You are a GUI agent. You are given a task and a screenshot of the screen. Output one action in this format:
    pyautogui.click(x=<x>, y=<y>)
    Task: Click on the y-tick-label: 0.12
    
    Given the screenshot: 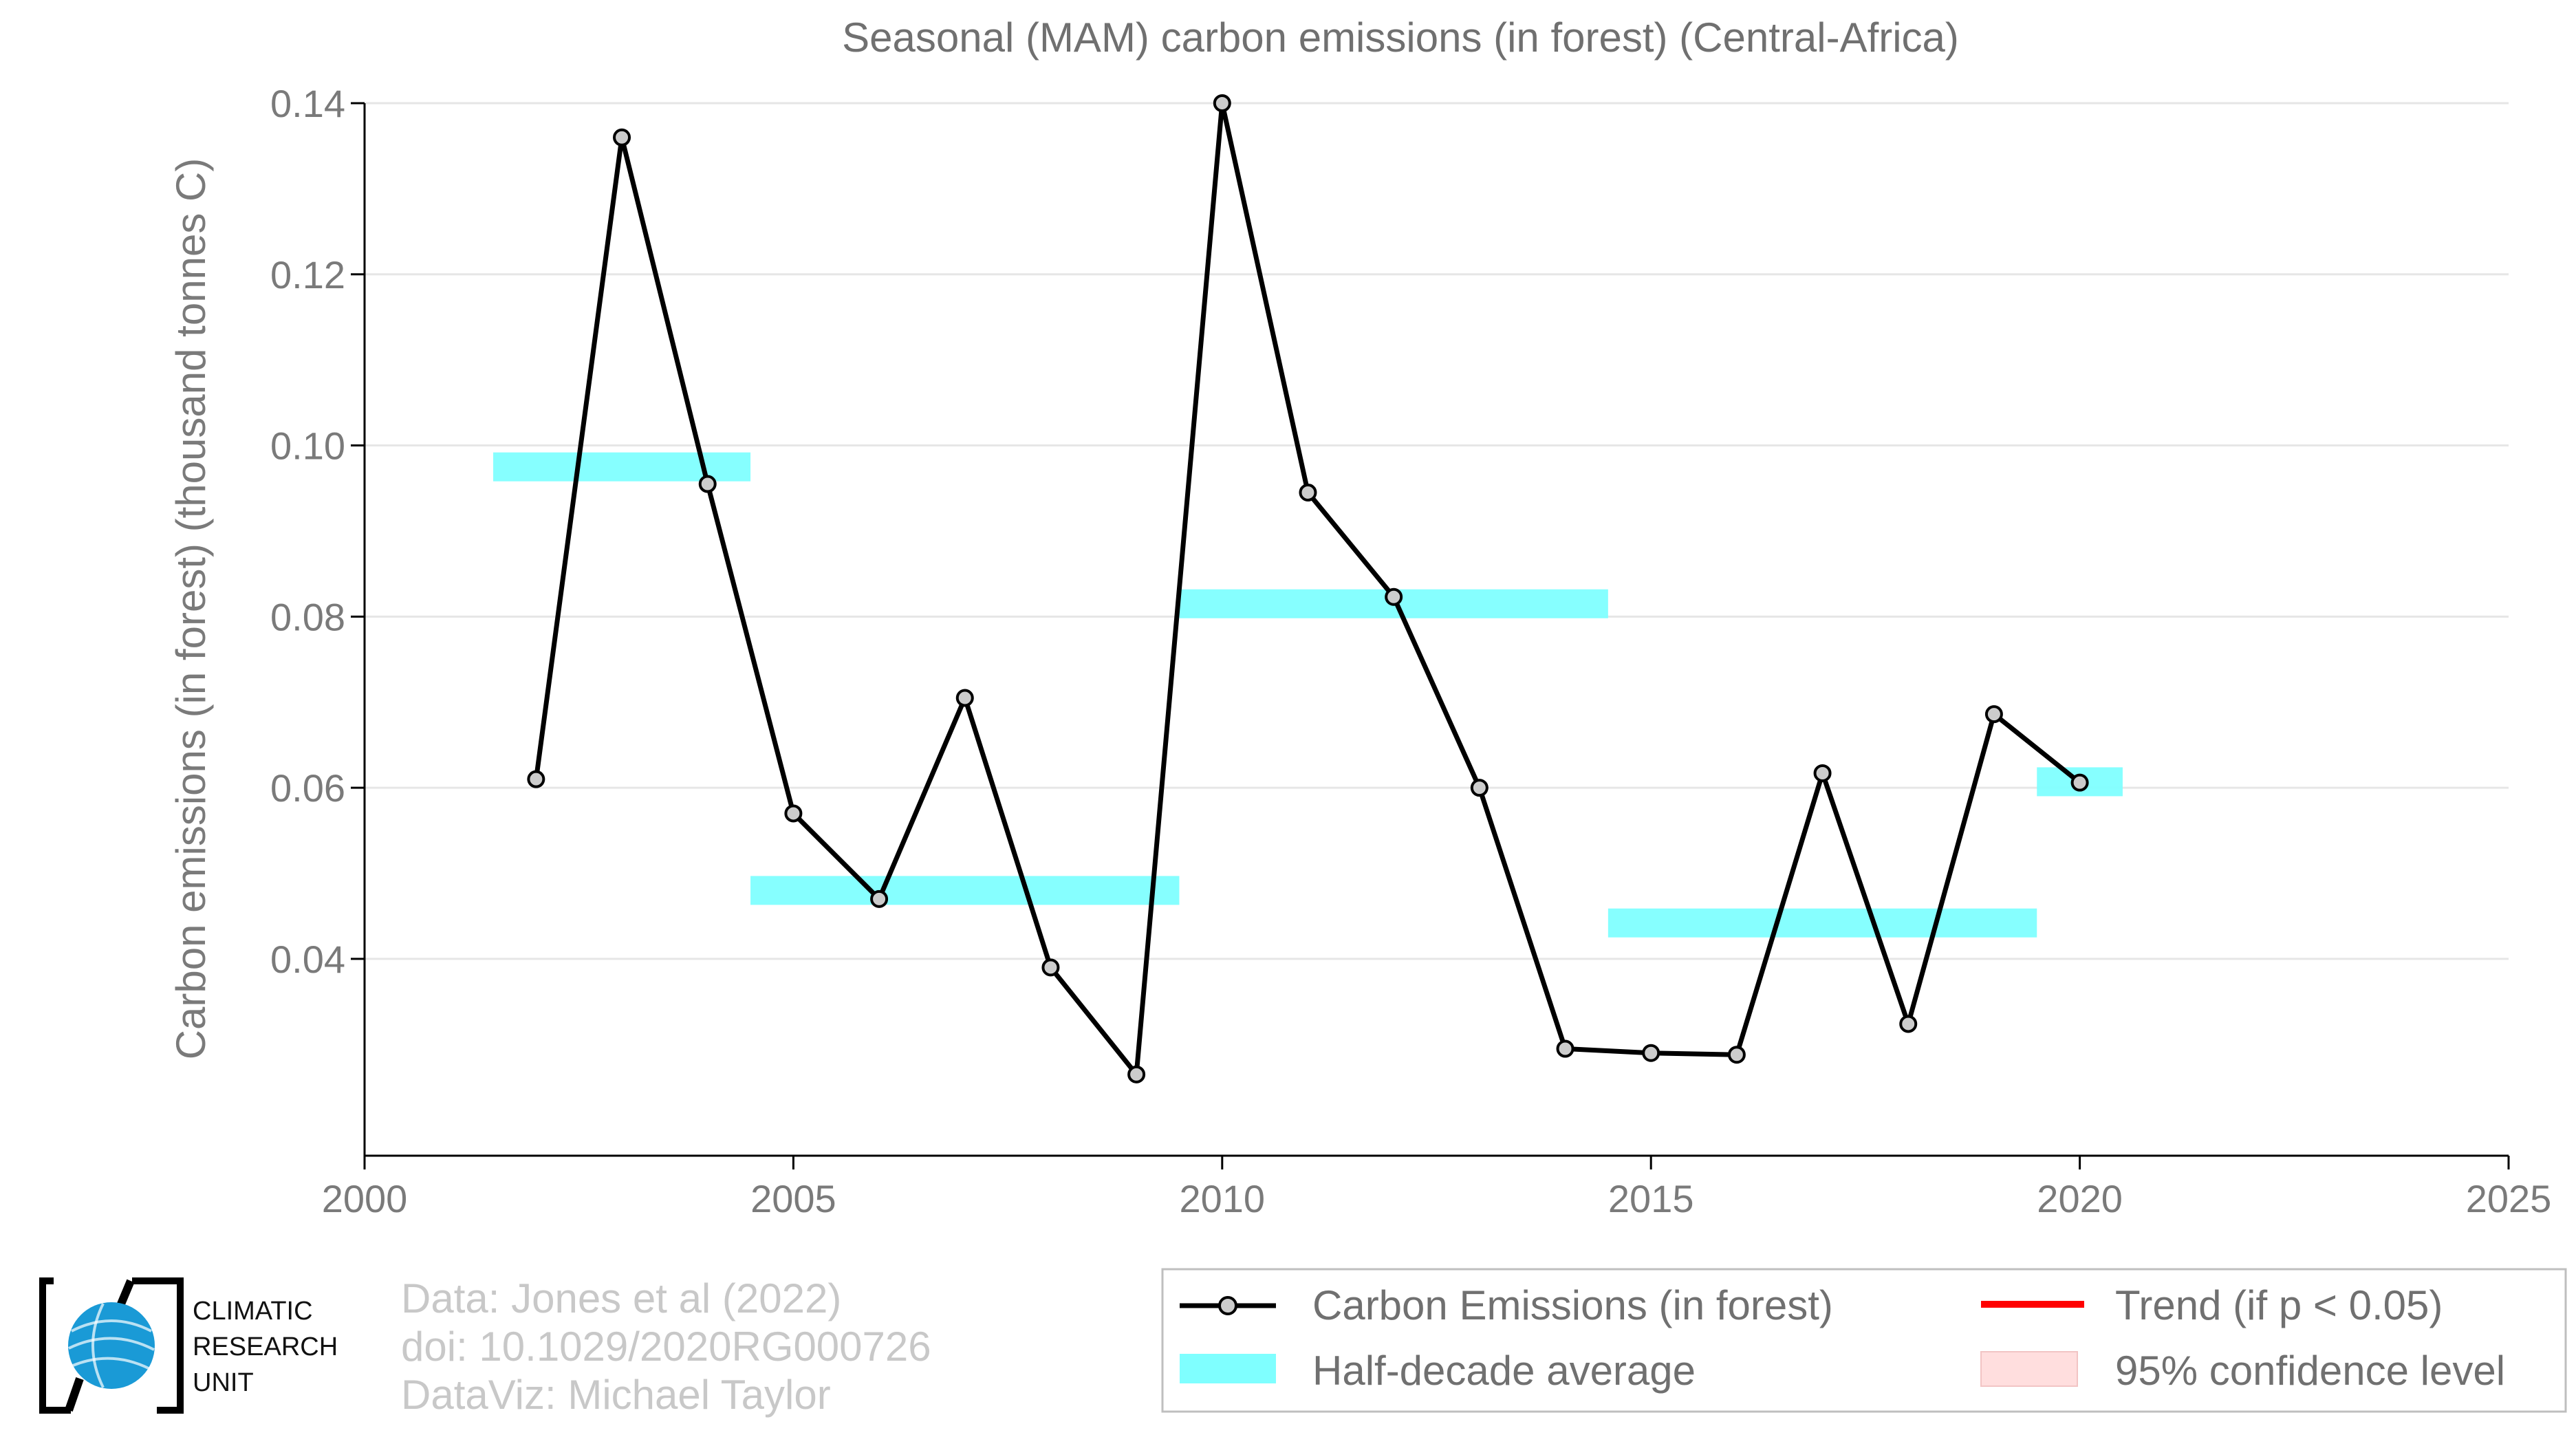 What is the action you would take?
    pyautogui.click(x=307, y=274)
    